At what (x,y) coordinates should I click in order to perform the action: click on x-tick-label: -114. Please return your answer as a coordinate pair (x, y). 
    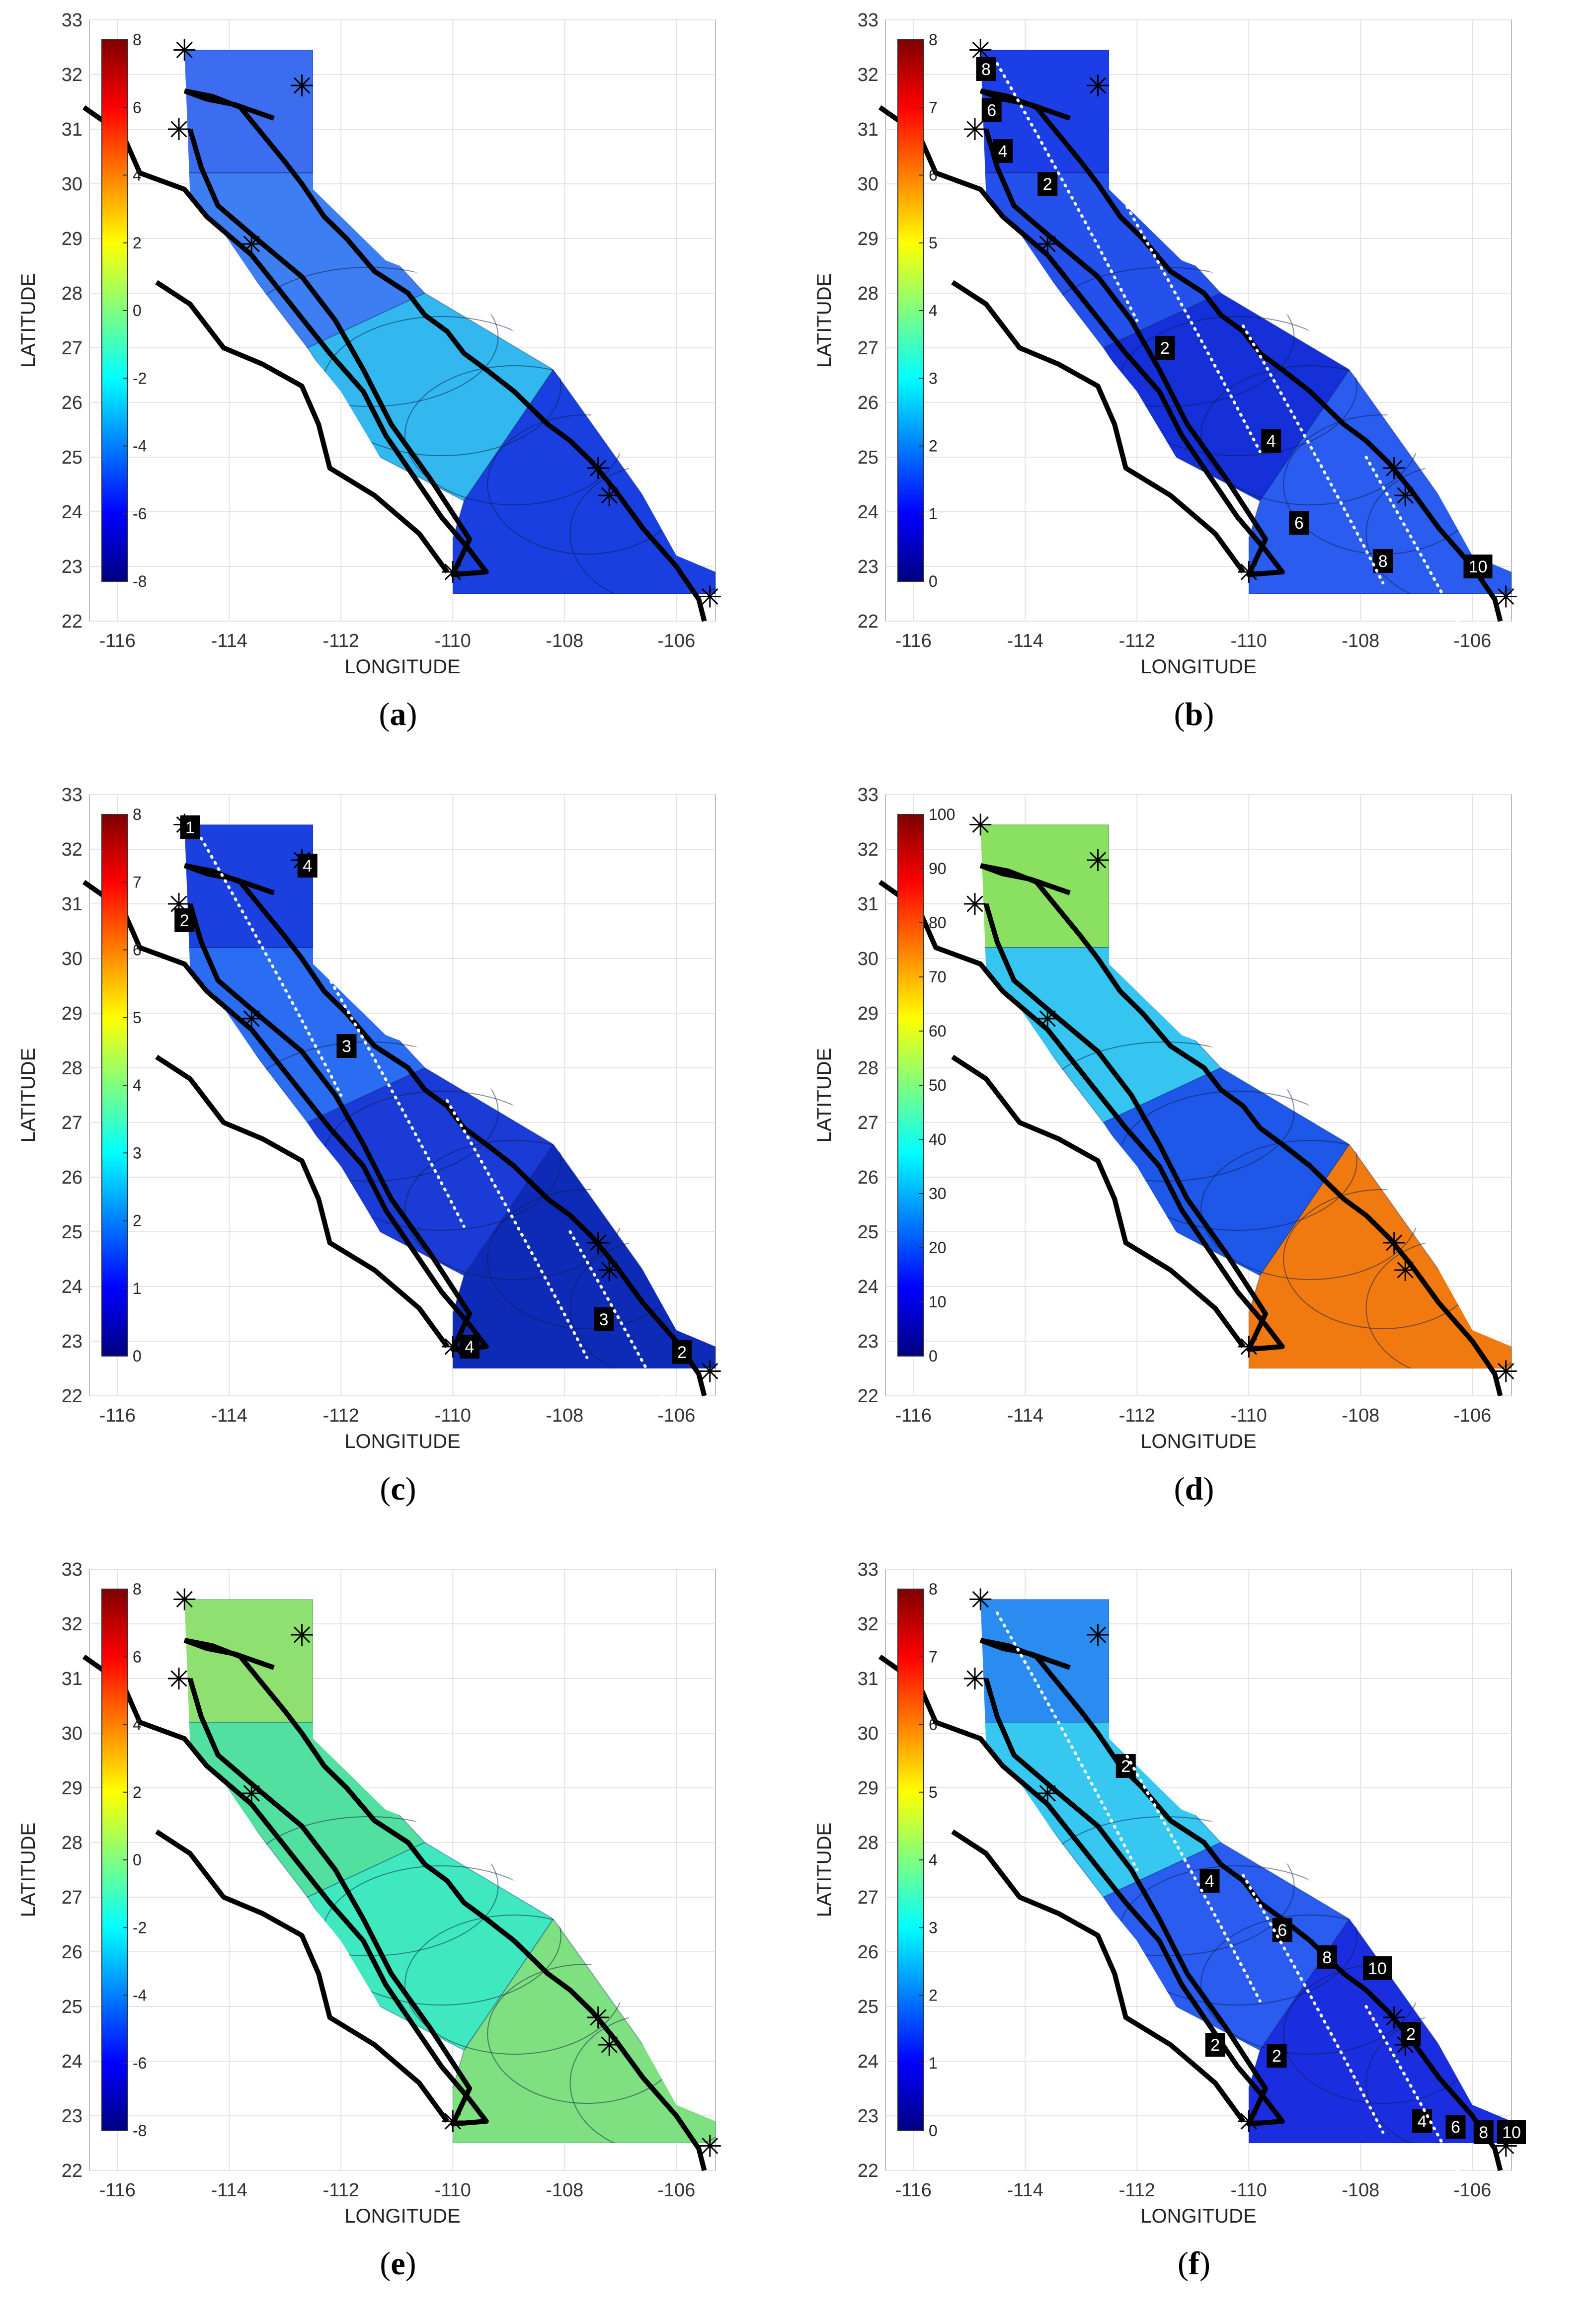
    Looking at the image, I should click on (229, 641).